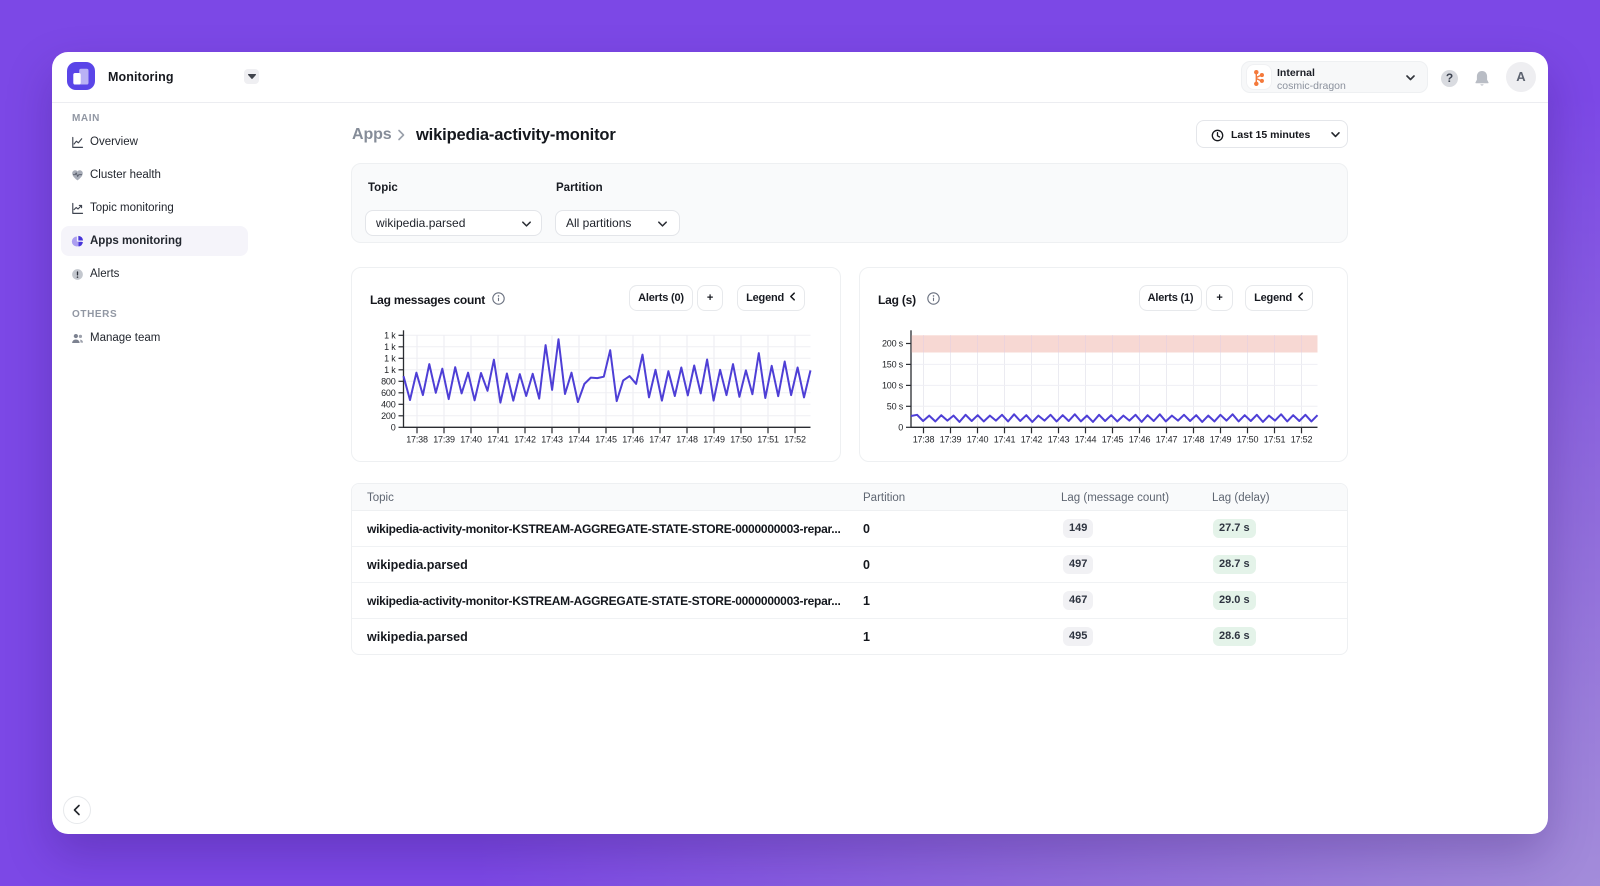 The height and width of the screenshot is (886, 1600). I want to click on svg-text: 150 s, so click(893, 365).